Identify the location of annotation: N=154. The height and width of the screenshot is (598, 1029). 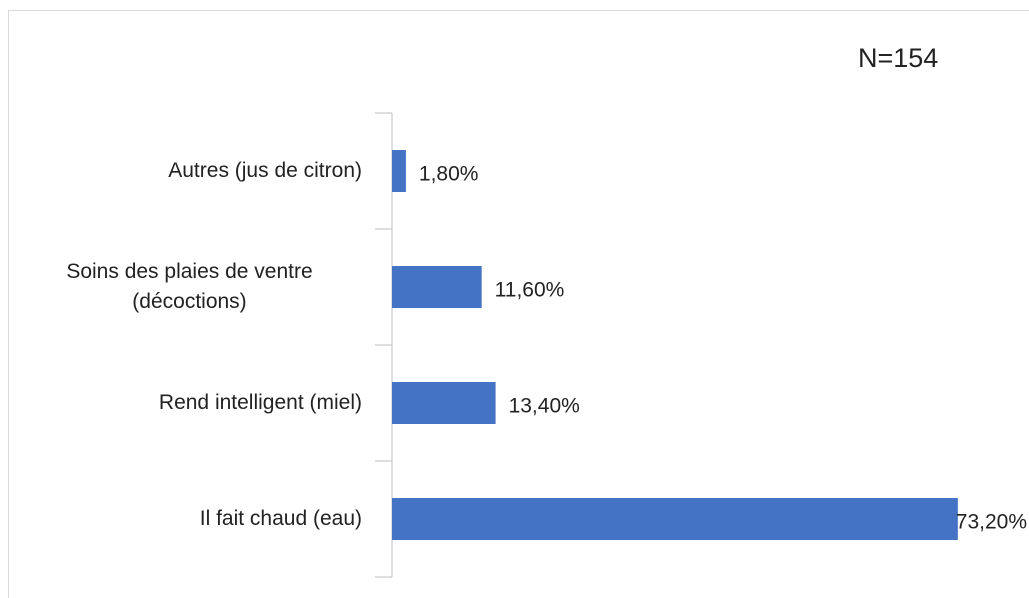
(898, 58).